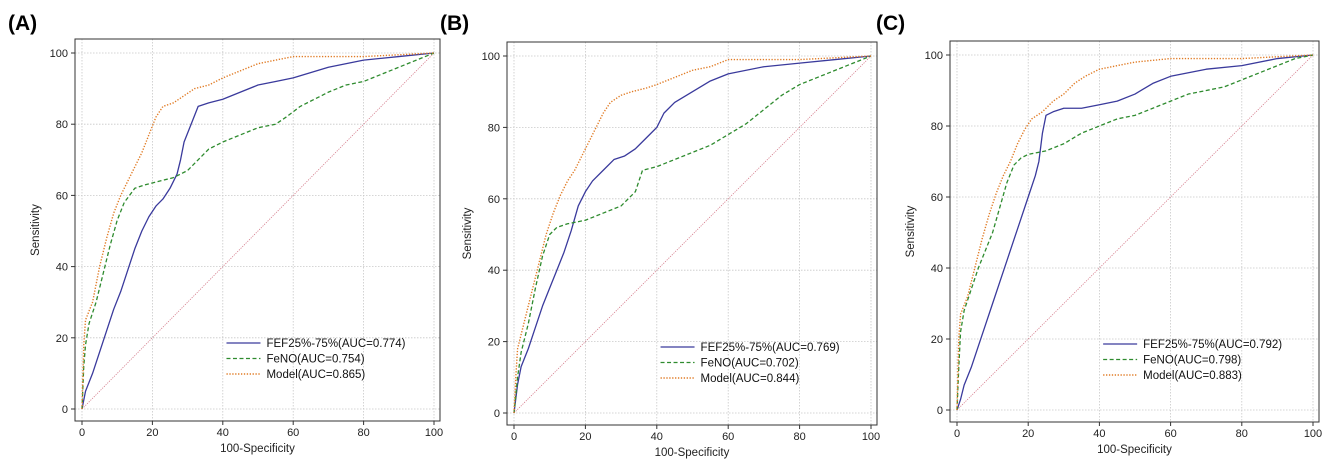 The height and width of the screenshot is (462, 1328). What do you see at coordinates (1192, 376) in the screenshot?
I see `legend-entry: Model(AUC=0.883)` at bounding box center [1192, 376].